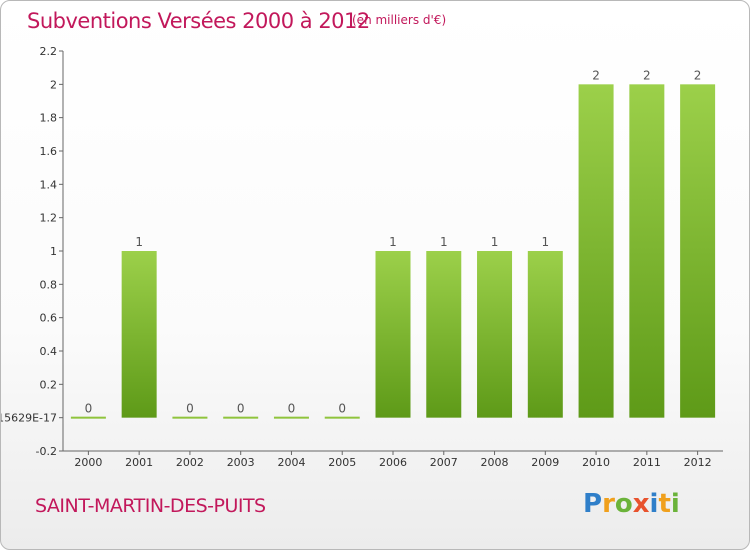  What do you see at coordinates (292, 409) in the screenshot?
I see `data-label-2004: 0` at bounding box center [292, 409].